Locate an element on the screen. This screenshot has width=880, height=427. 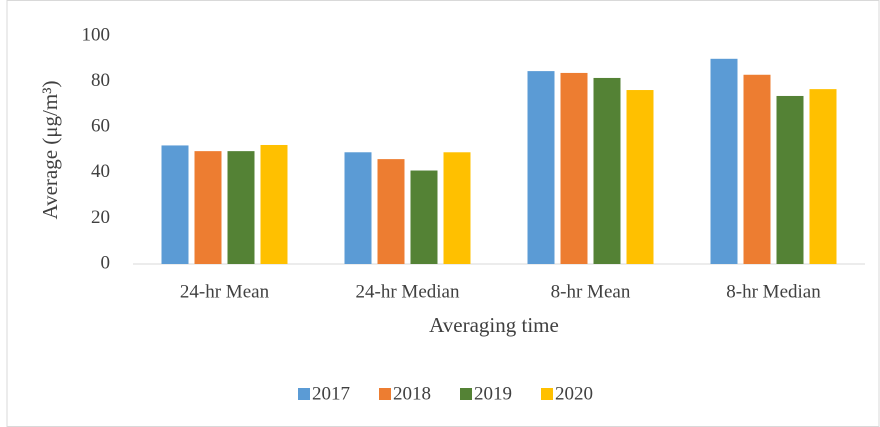
x-tick-label: 8-hr Median is located at coordinates (773, 291).